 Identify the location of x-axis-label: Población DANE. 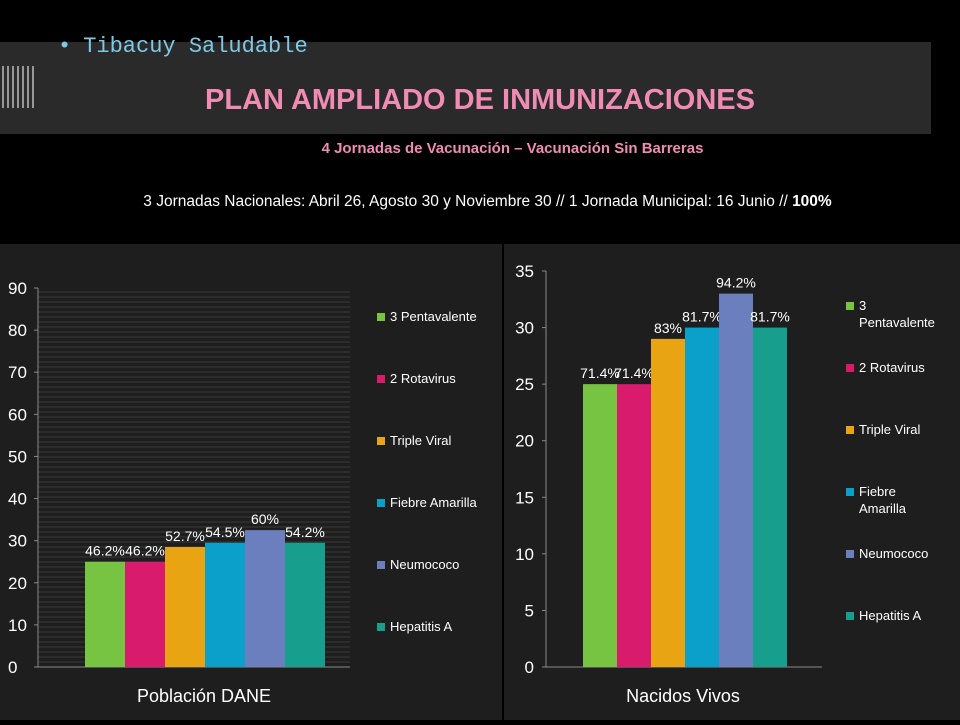
(204, 696).